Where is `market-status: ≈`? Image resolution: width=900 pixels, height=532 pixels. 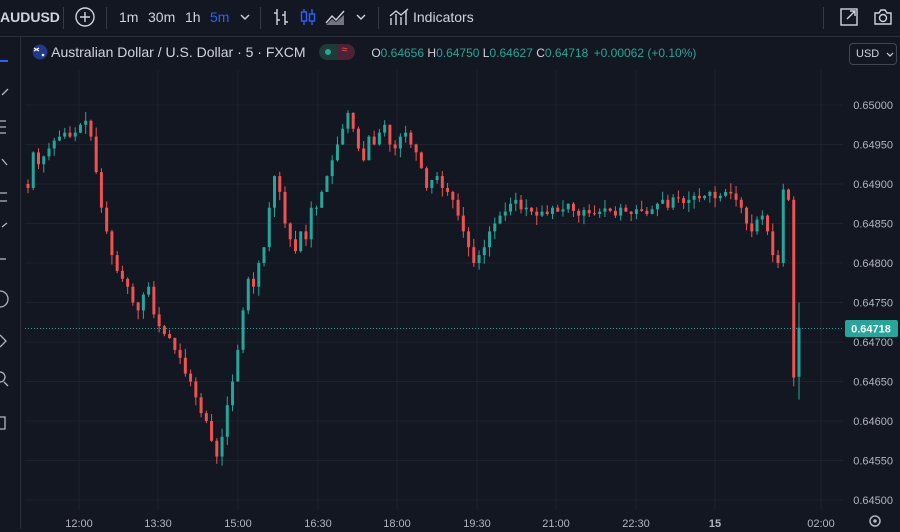 market-status: ≈ is located at coordinates (337, 52).